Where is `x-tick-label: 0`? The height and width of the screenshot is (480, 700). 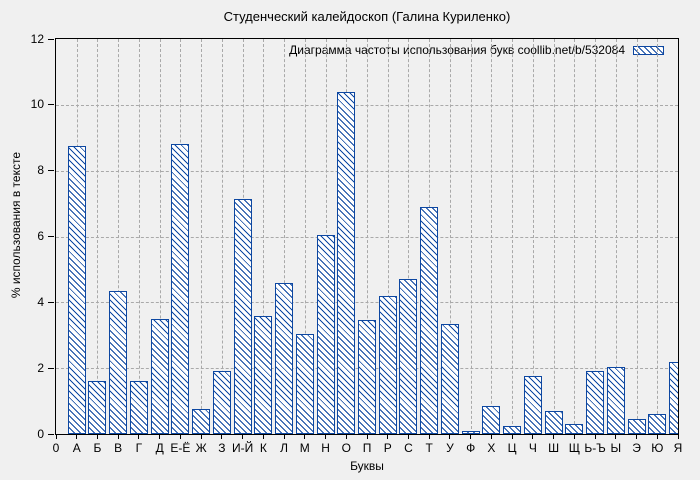
x-tick-label: 0 is located at coordinates (56, 448).